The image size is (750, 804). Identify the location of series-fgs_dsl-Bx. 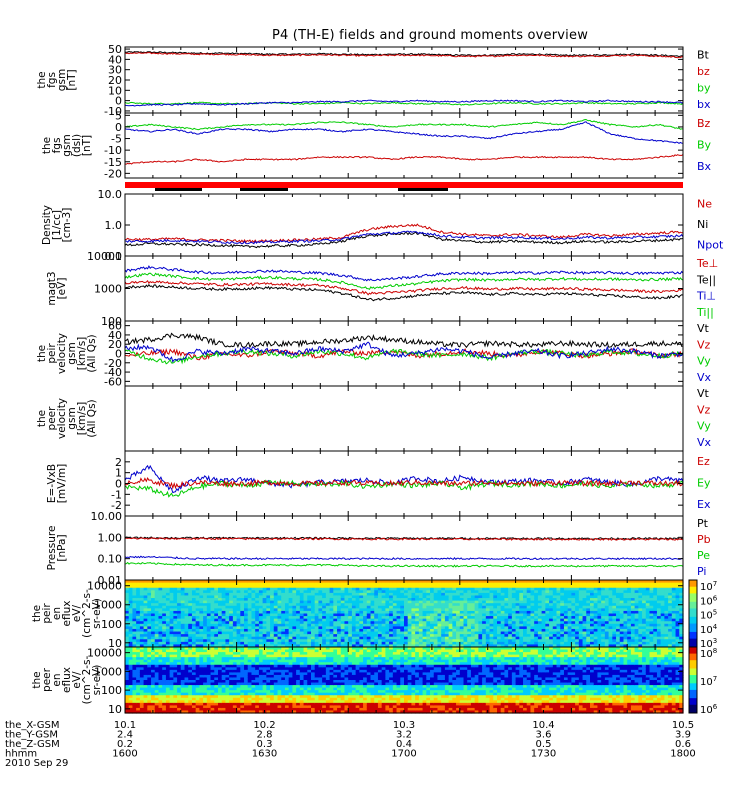
(404, 160).